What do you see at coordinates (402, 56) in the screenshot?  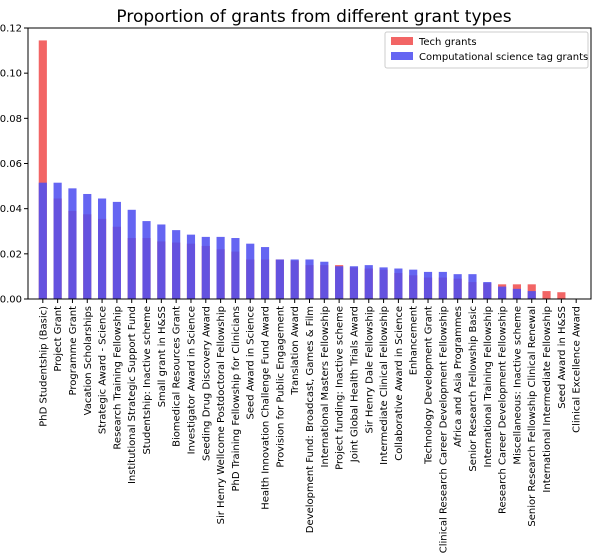 I see `legend-swatch-series1` at bounding box center [402, 56].